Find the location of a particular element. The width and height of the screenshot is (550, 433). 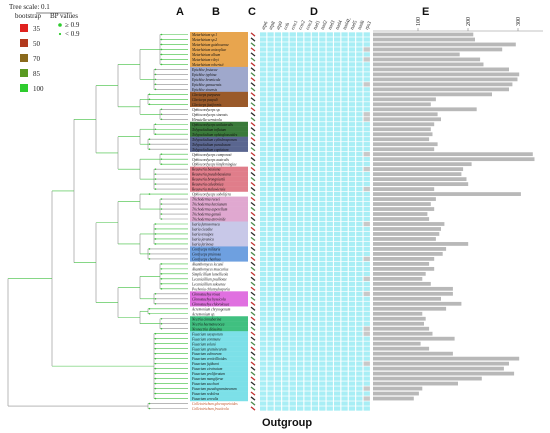

taxon-label: Hirsutella vermicola is located at coordinates (206, 120).